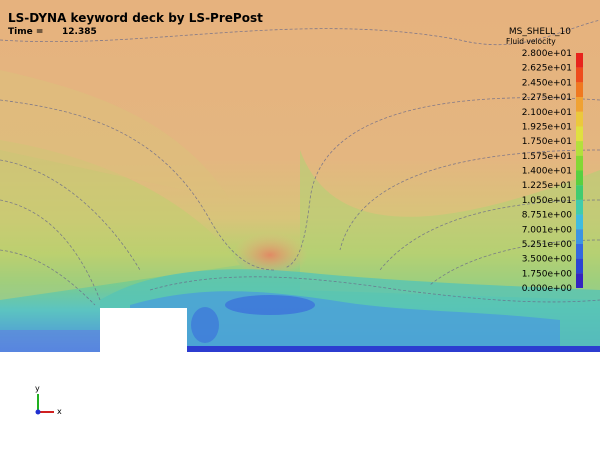 The image size is (600, 450). Describe the element at coordinates (547, 69) in the screenshot. I see `legend-label: 2.625e+01` at that location.